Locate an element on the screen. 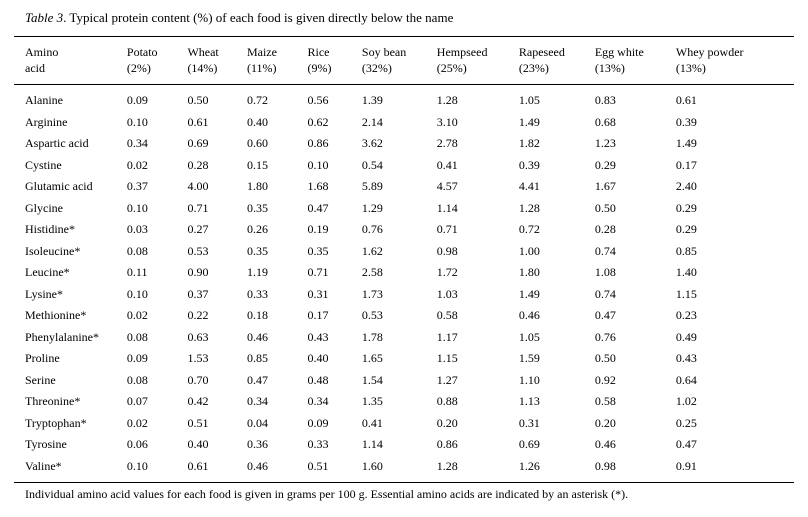 This screenshot has height=517, width=808. header-subcell: (25%) is located at coordinates (451, 68).